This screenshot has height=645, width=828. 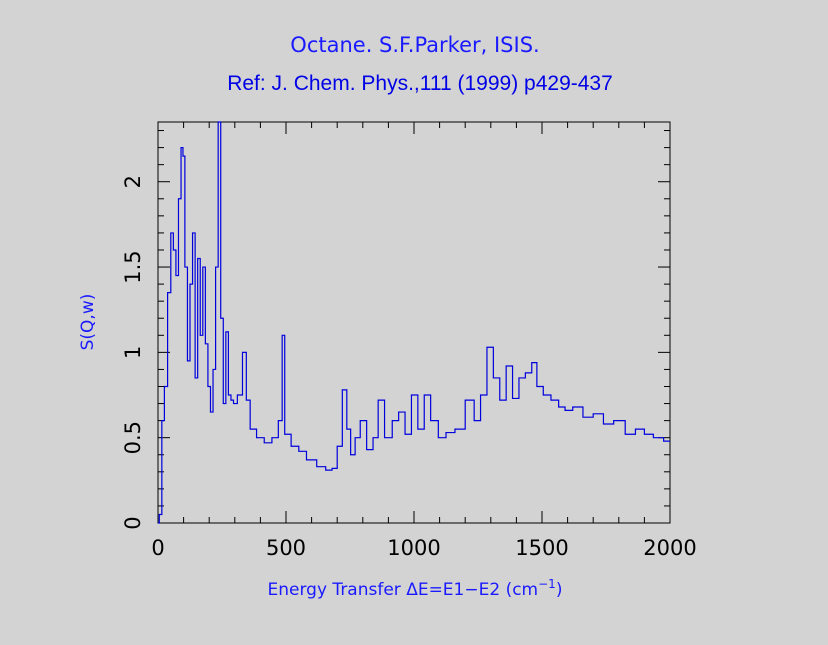 I want to click on x-axis-label: Energy Transfer ΔE=E1−E2 (cm−1), so click(x=415, y=588).